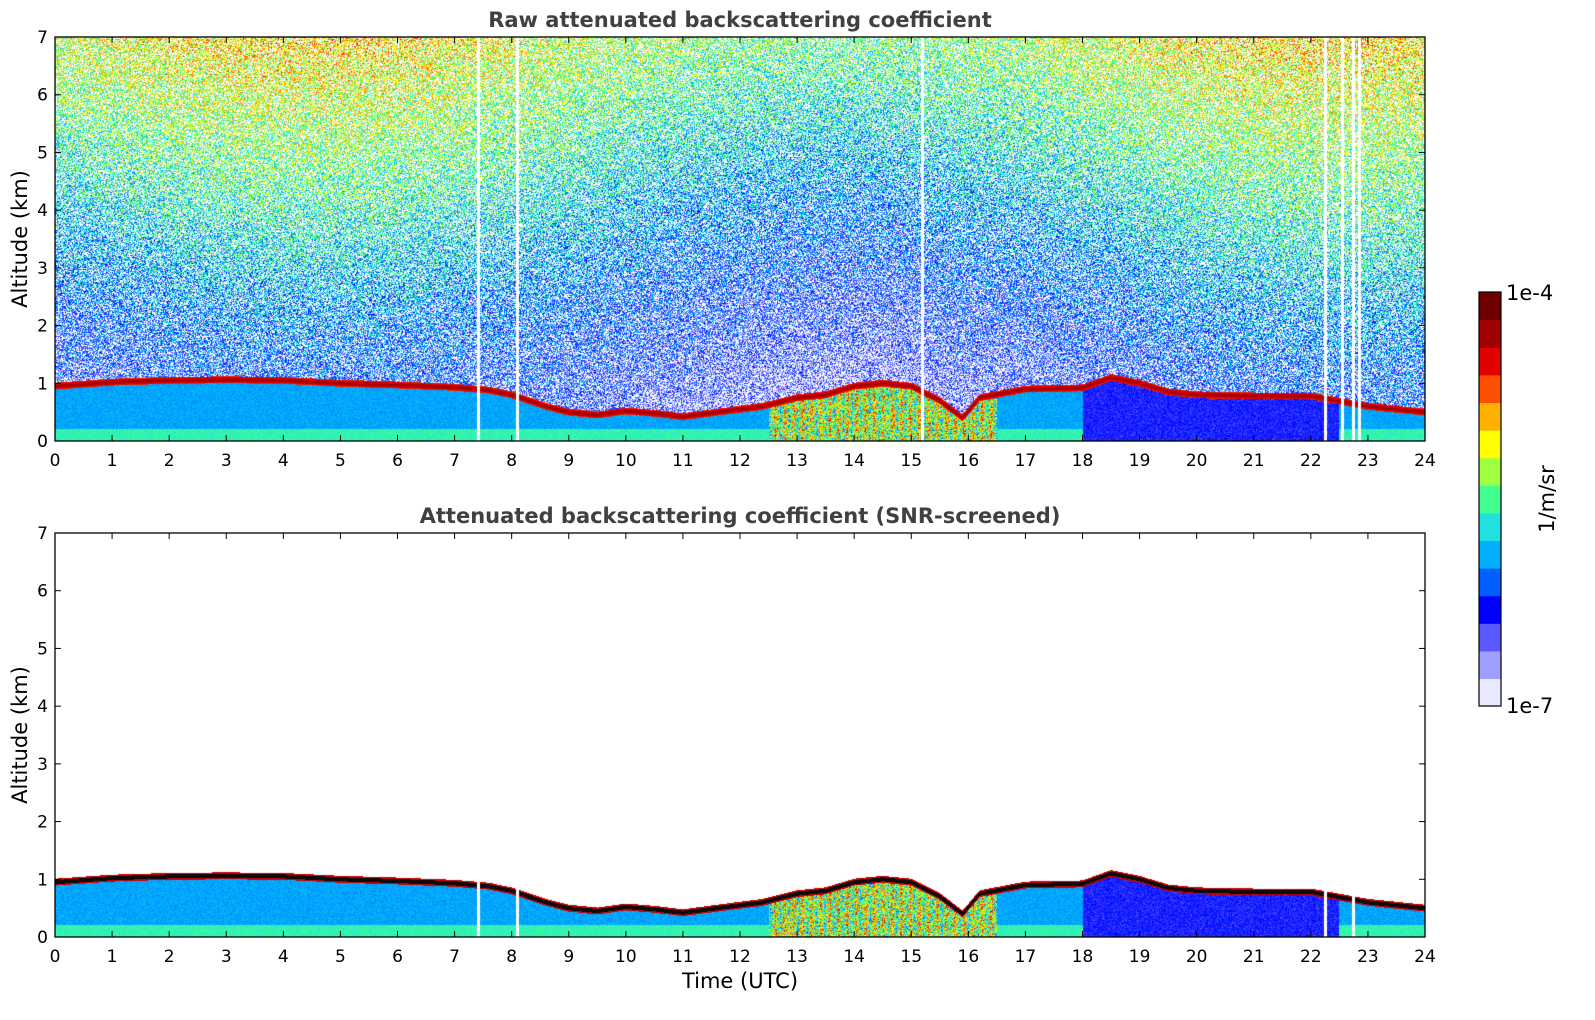 This screenshot has width=1595, height=1020. I want to click on screened-y-axis-label: Altitude (km), so click(20, 735).